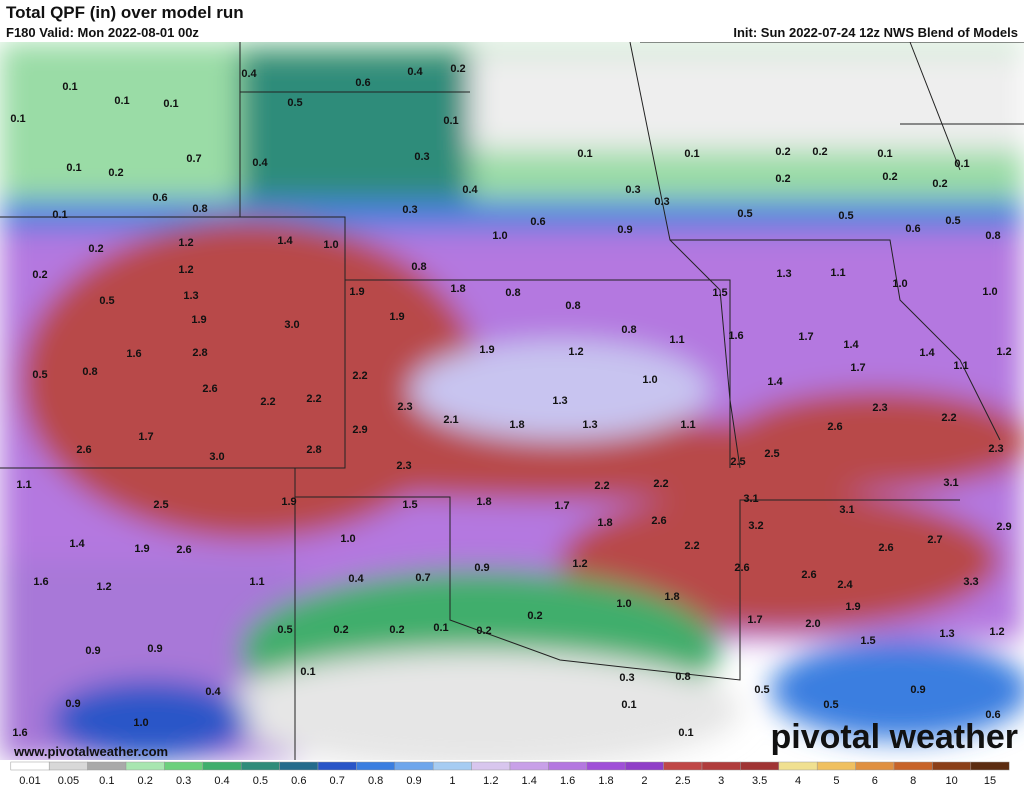  I want to click on colorbar-label: 0.9, so click(413, 781).